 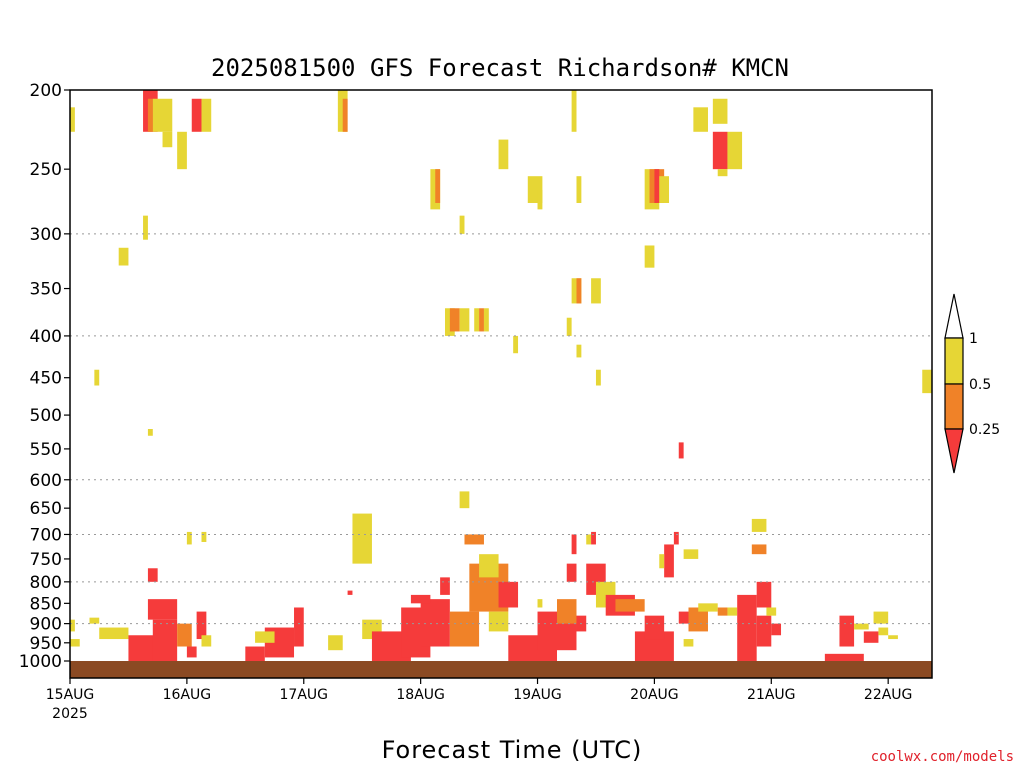 I want to click on y-tick-label: 450, so click(x=46, y=379).